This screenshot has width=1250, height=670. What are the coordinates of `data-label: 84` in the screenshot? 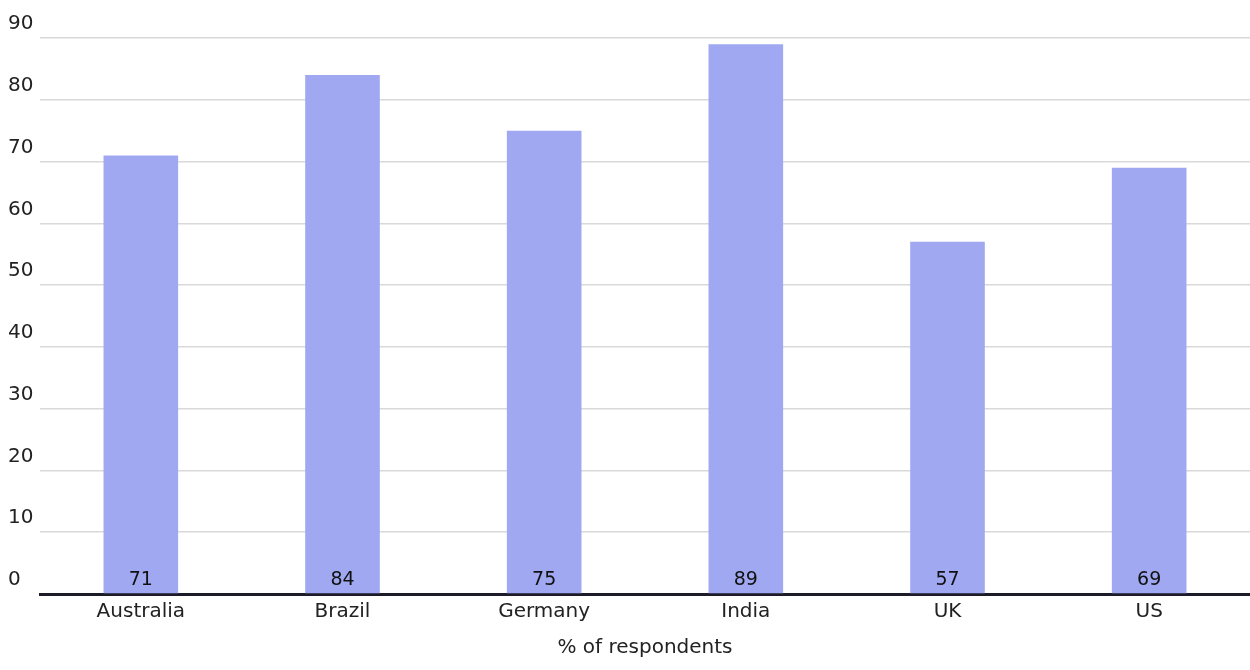 It's located at (342, 578).